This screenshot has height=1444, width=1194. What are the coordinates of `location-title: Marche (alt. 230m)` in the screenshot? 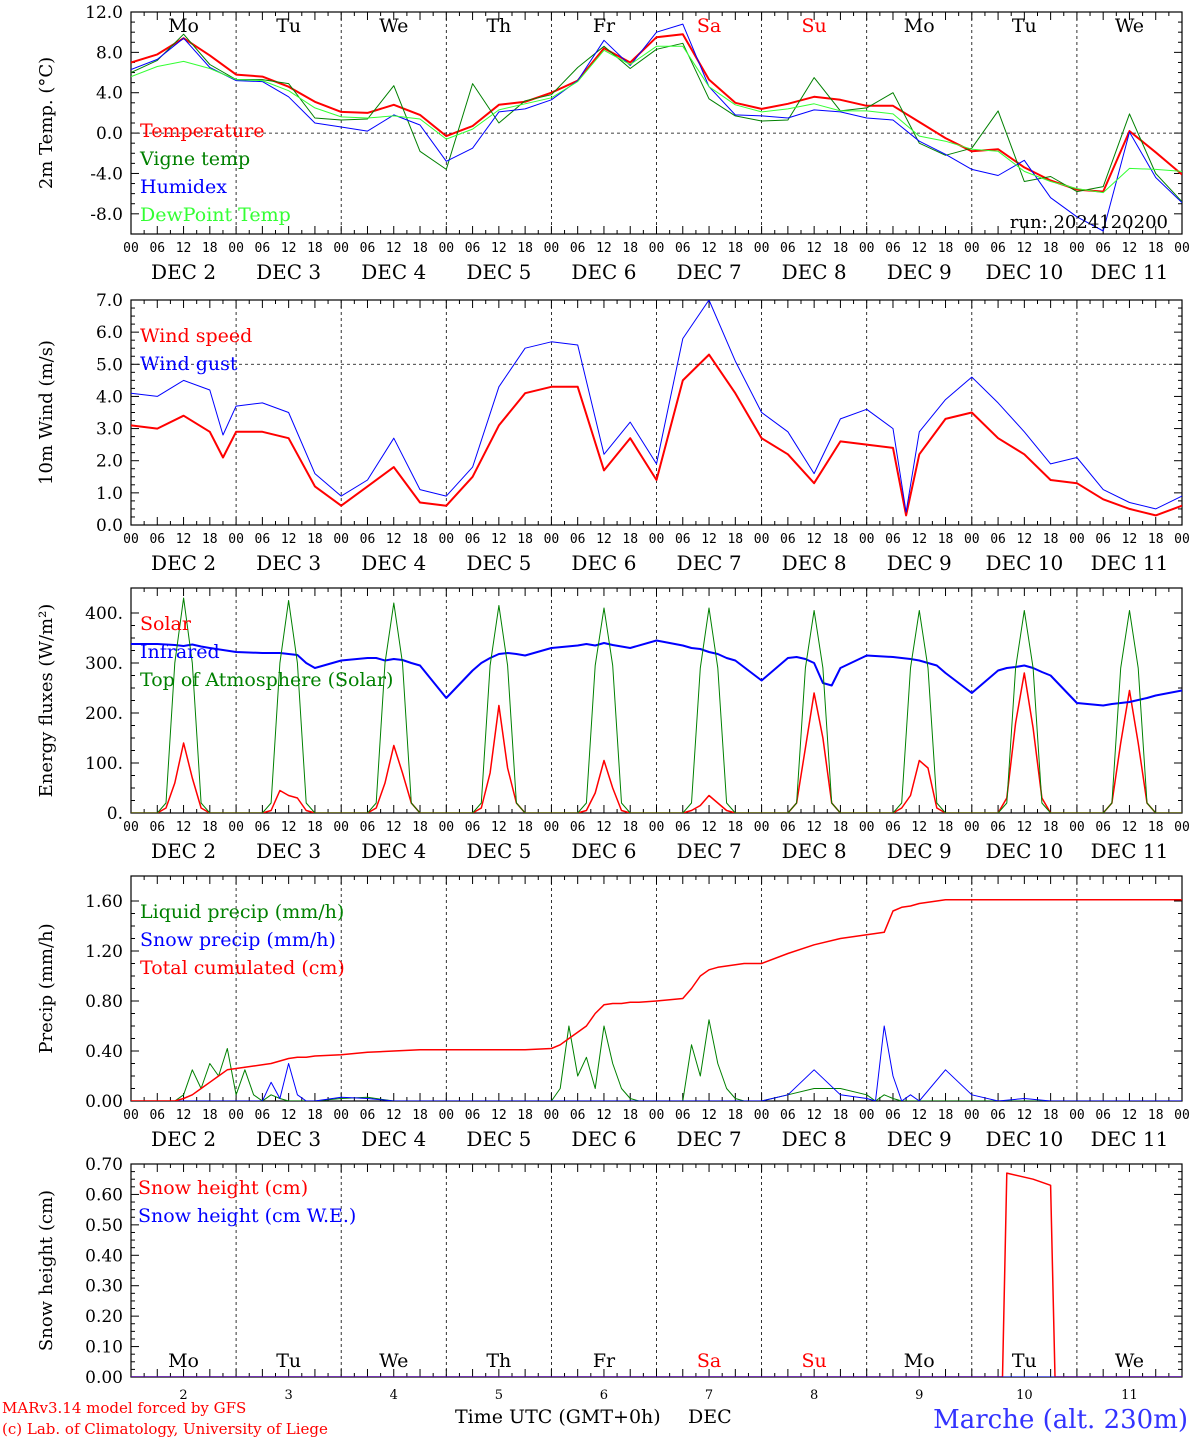 It's located at (1060, 1420).